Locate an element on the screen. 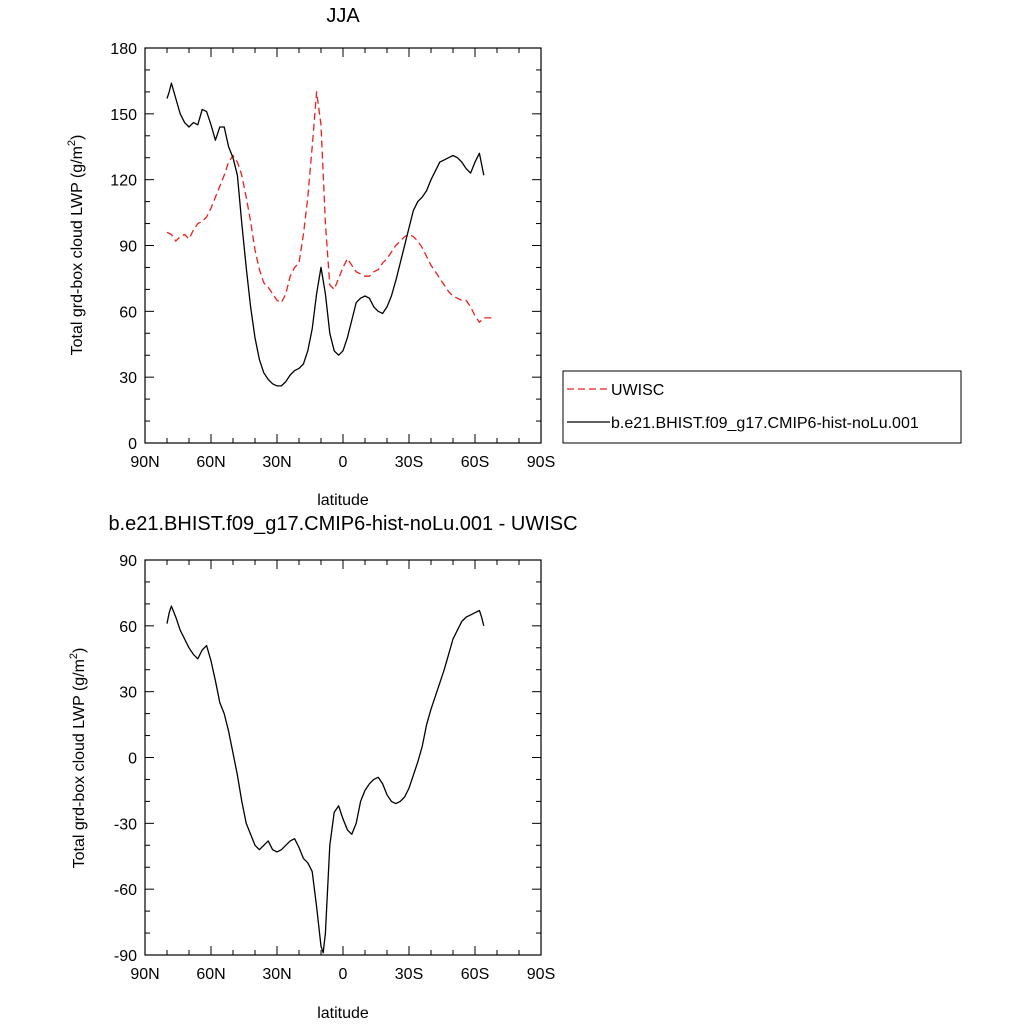 Image resolution: width=1024 pixels, height=1024 pixels. y-tick-label: -60 is located at coordinates (125, 890).